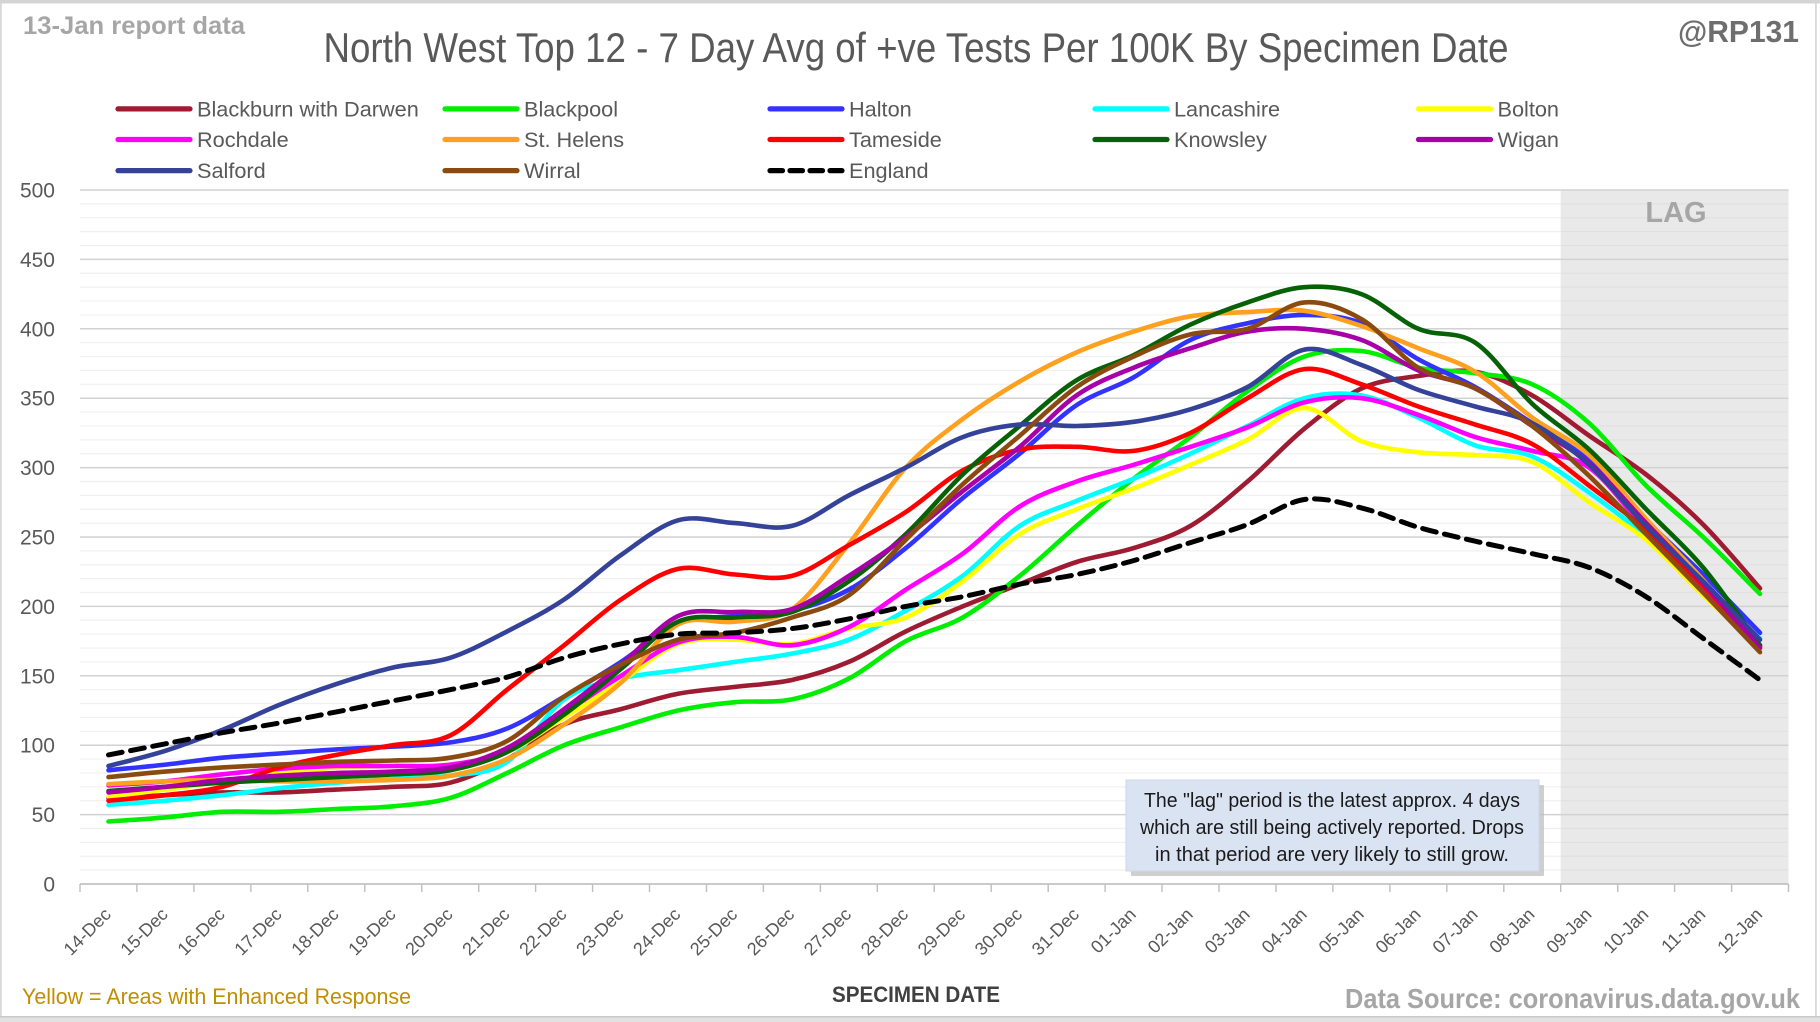 The image size is (1820, 1022). What do you see at coordinates (916, 994) in the screenshot?
I see `svg-text: SPECIMEN DATE` at bounding box center [916, 994].